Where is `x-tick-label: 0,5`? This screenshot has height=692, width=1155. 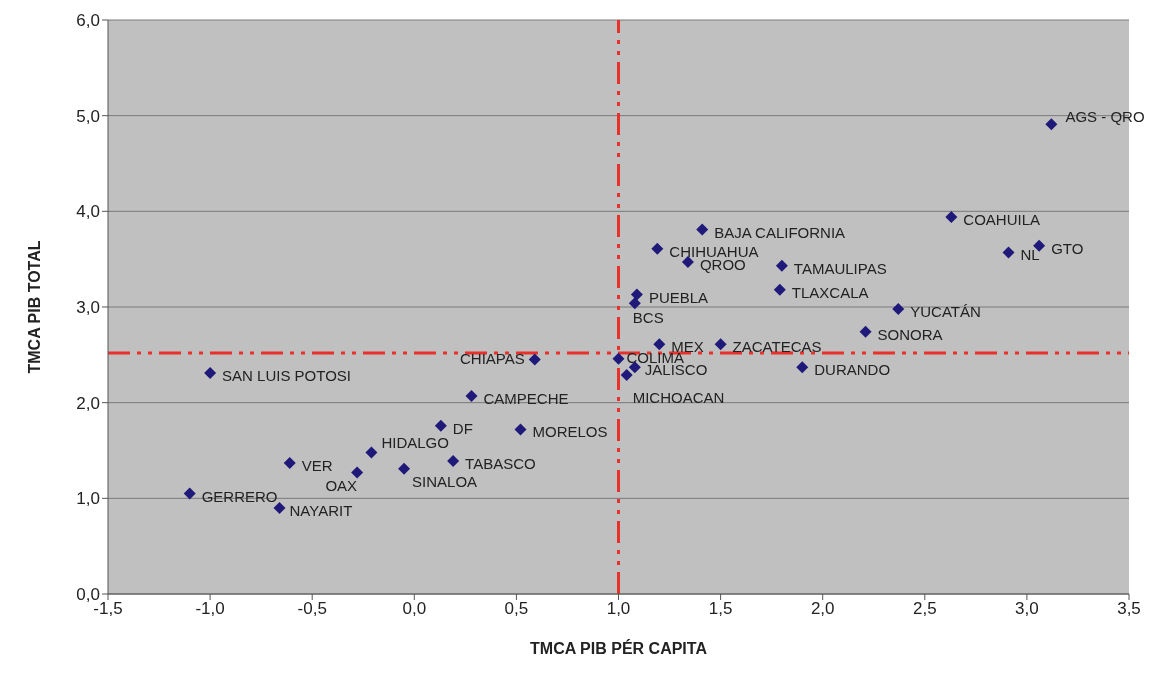 x-tick-label: 0,5 is located at coordinates (516, 609).